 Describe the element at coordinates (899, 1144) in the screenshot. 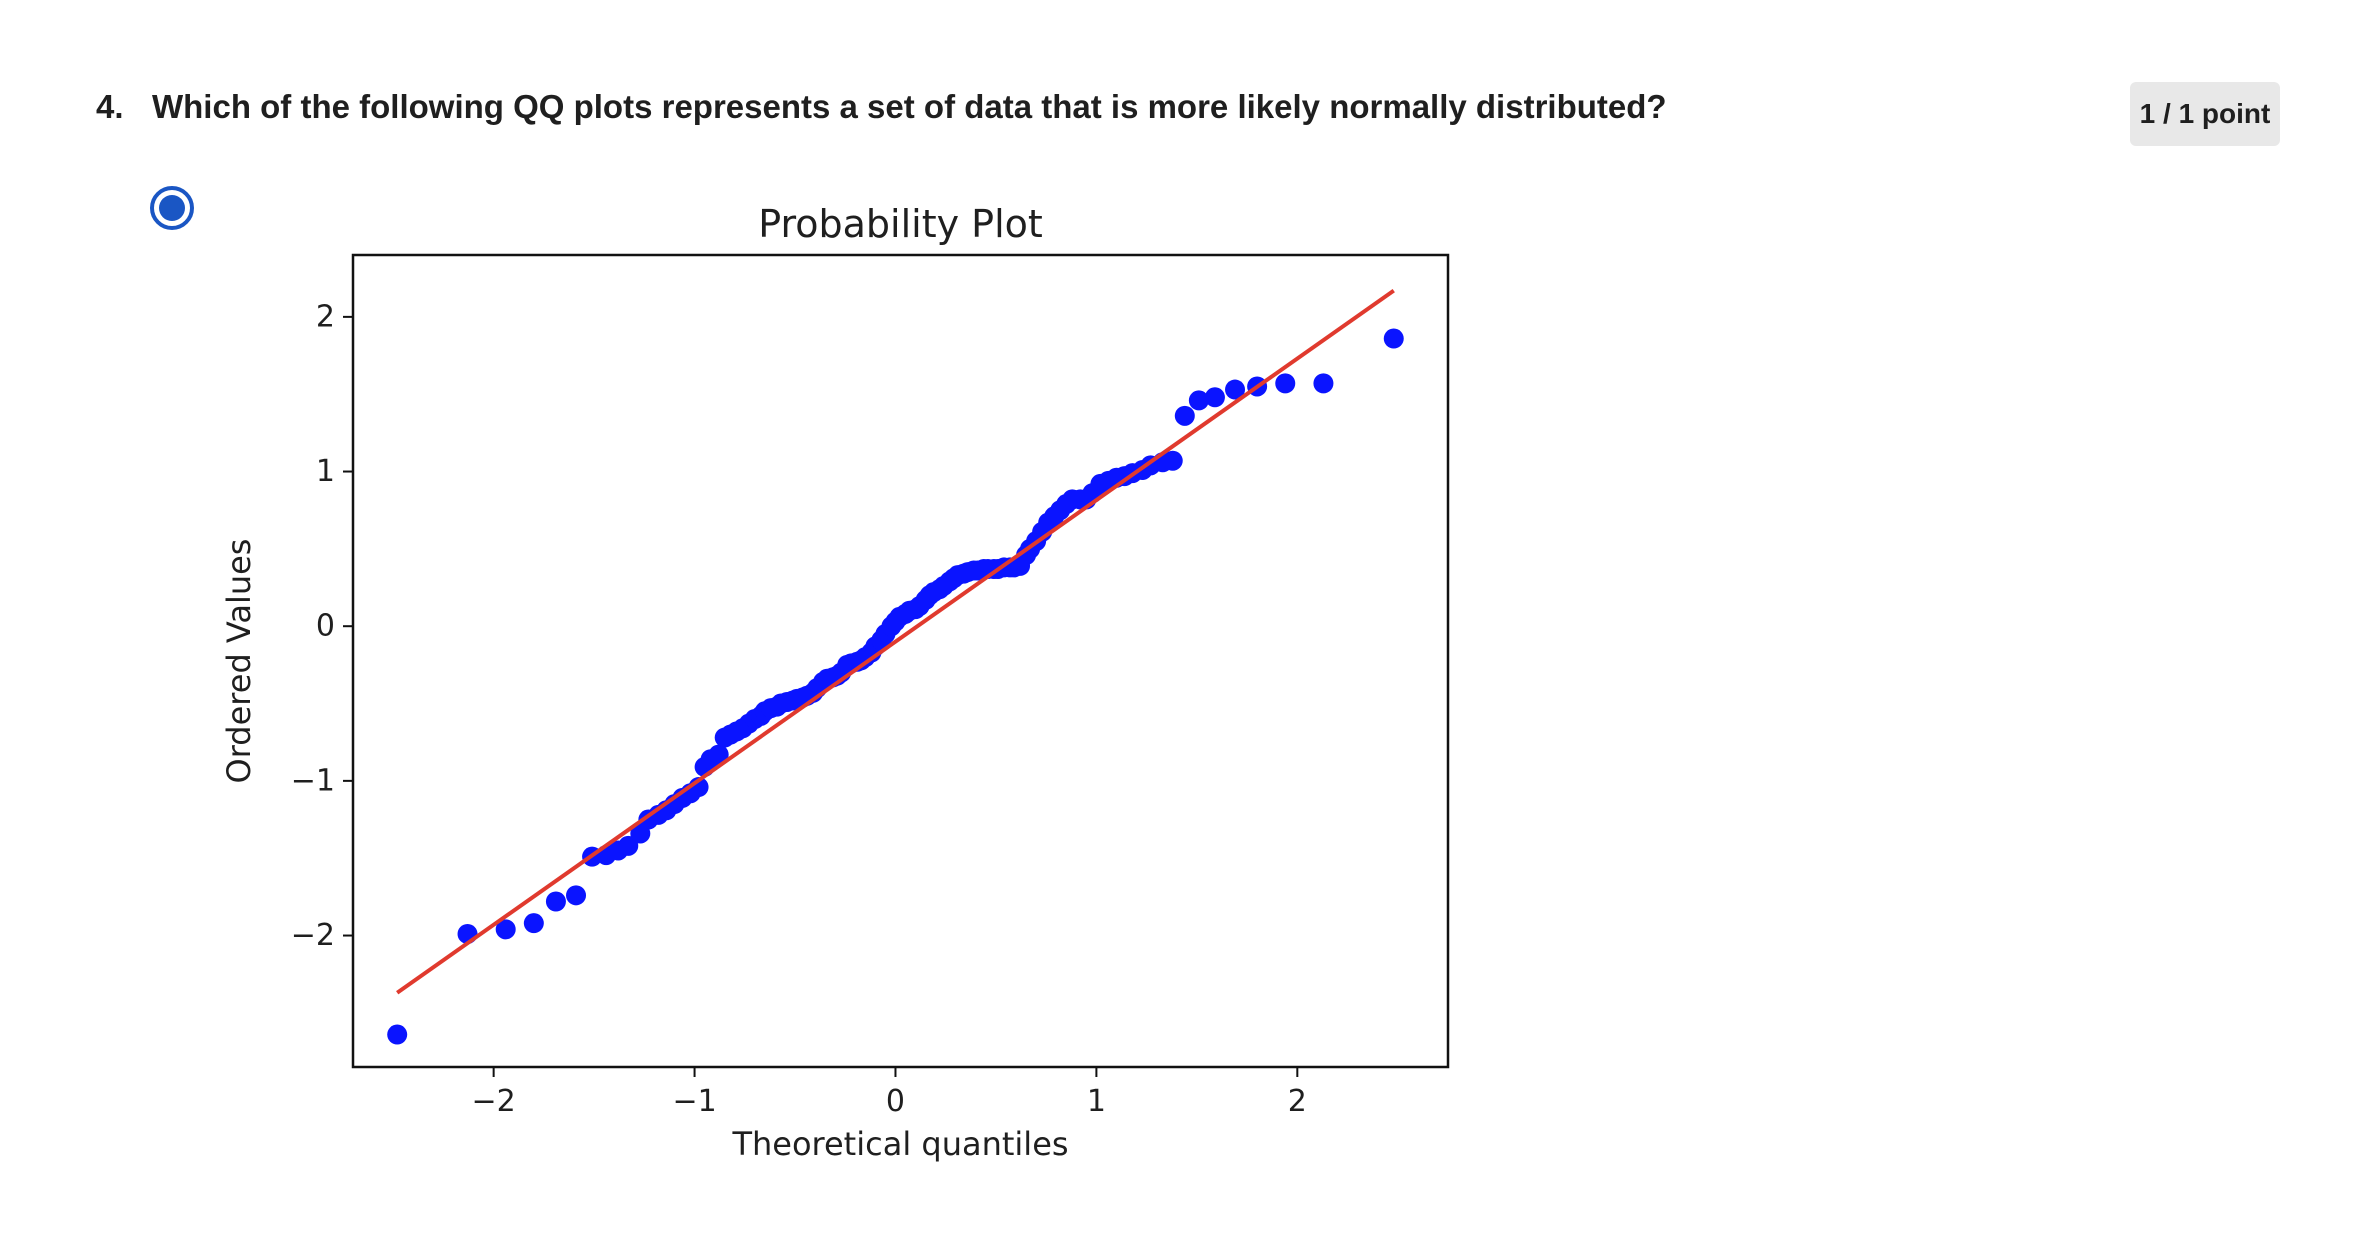

I see `x-axis-label: Theoretical quantiles` at that location.